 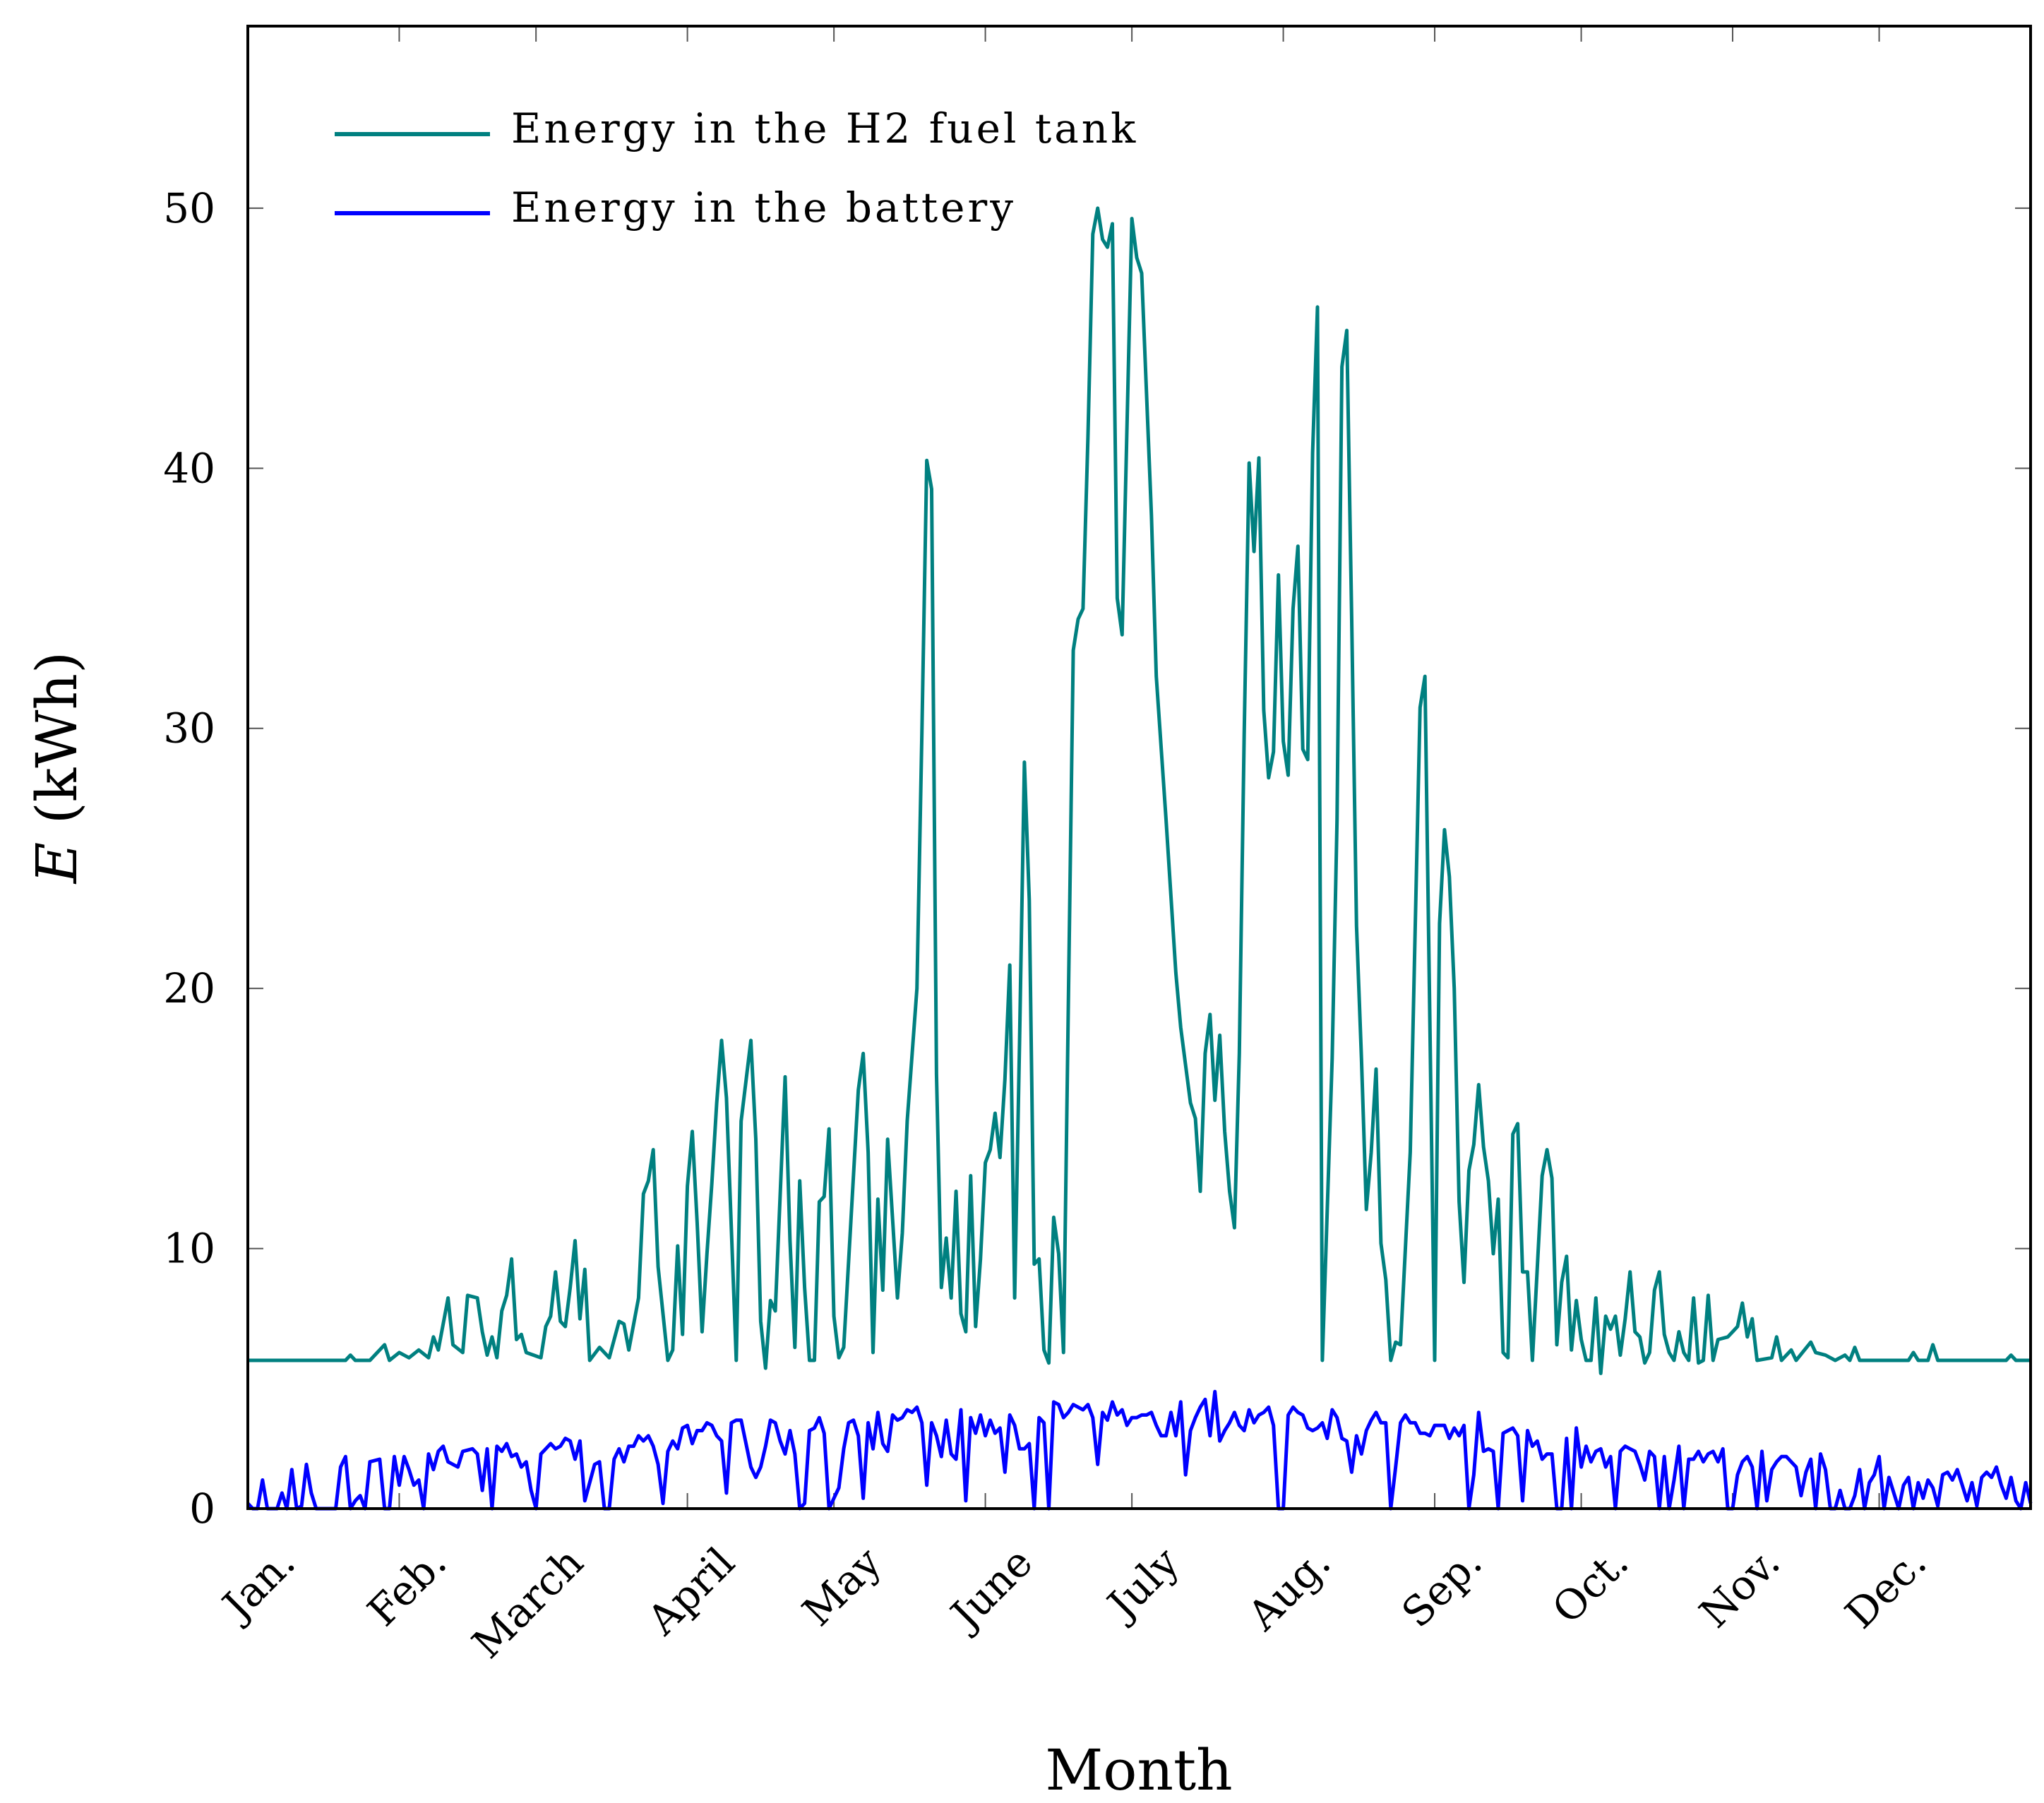 I want to click on y-tick-label-20: 20, so click(x=189, y=988).